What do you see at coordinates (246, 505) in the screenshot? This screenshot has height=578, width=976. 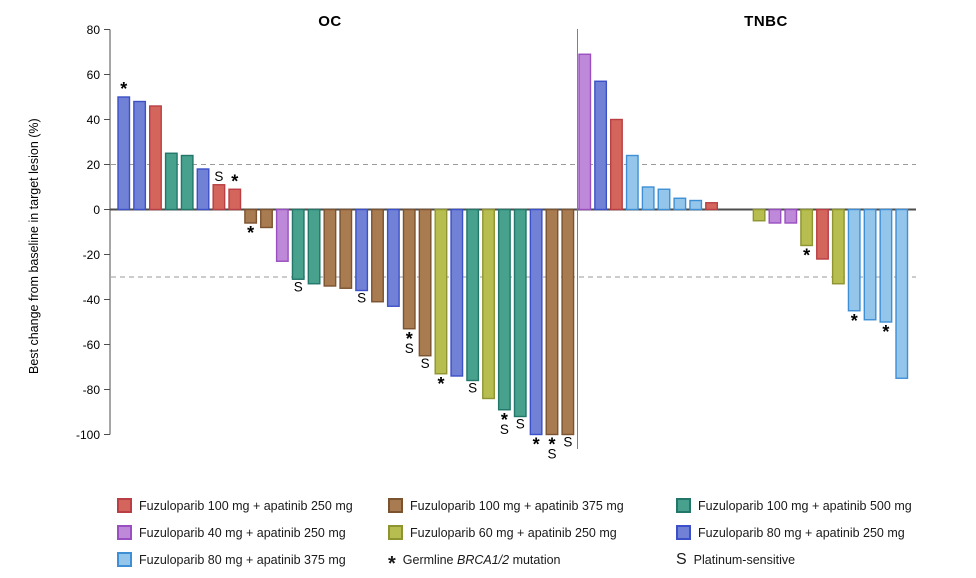 I see `legend-label: Fuzuloparib 100 mg + apatinib 250 mg` at bounding box center [246, 505].